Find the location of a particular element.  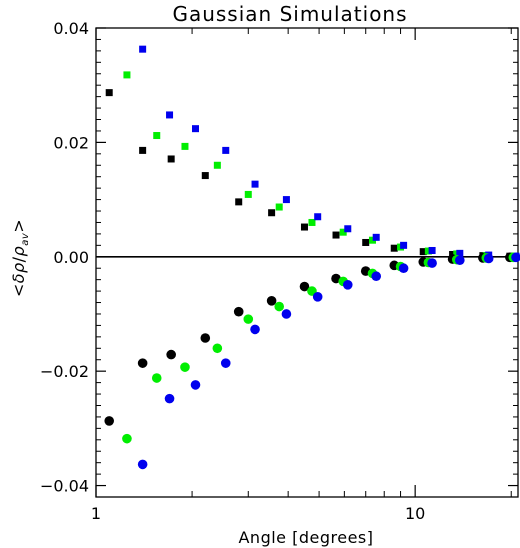

y-tick-label: 0.02 is located at coordinates (71, 142).